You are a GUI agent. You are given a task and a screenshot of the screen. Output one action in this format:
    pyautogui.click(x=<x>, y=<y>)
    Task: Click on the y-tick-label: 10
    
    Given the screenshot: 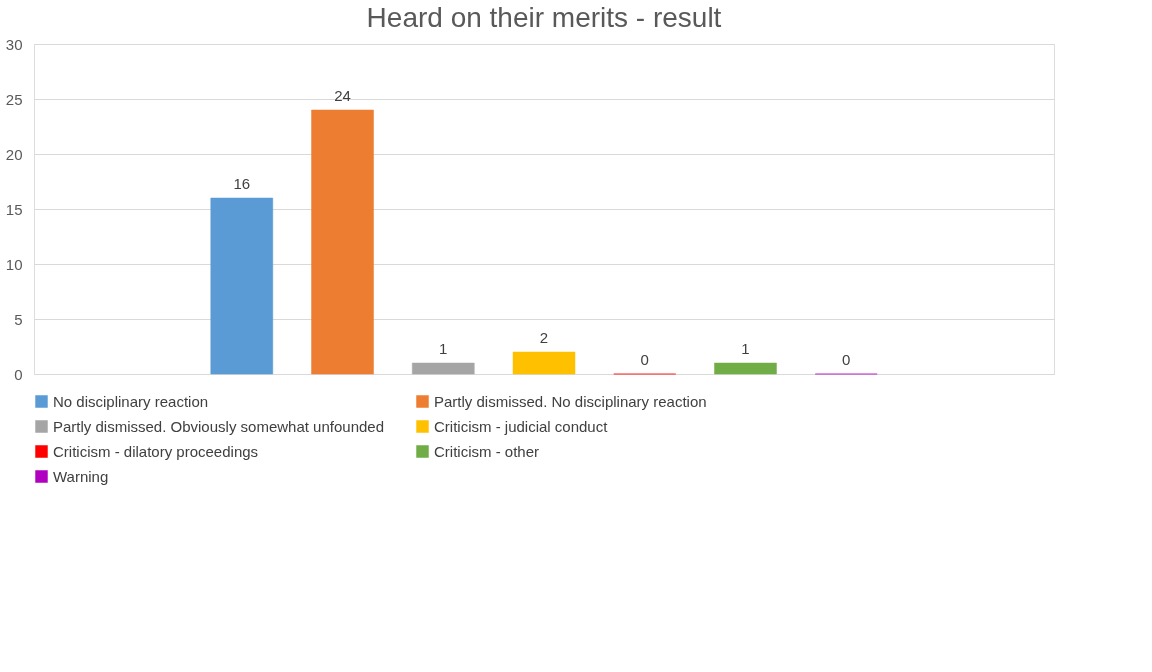 What is the action you would take?
    pyautogui.click(x=14, y=264)
    